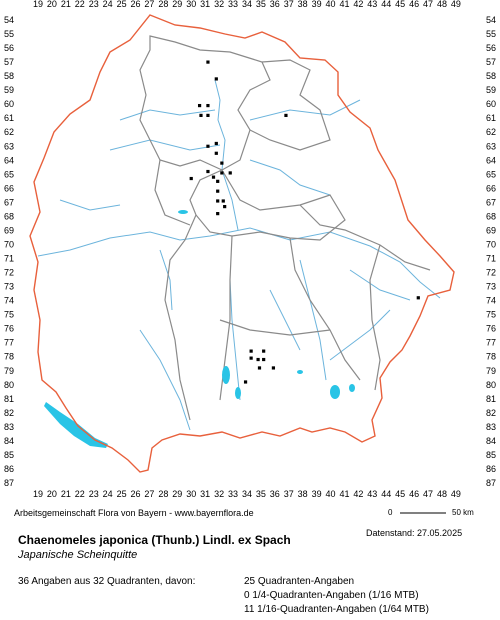 This screenshot has height=620, width=500. Describe the element at coordinates (491, 441) in the screenshot. I see `row-label-right: 84` at that location.